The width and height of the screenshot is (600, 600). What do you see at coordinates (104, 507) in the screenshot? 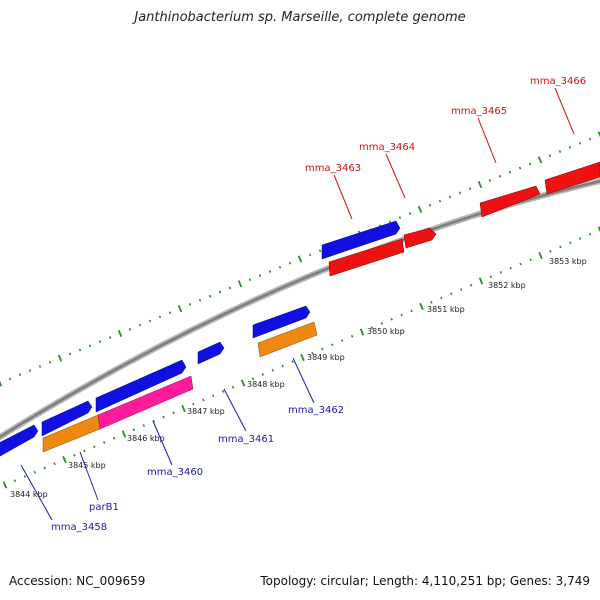
I see `gene-label-parB1: parB1` at bounding box center [104, 507].